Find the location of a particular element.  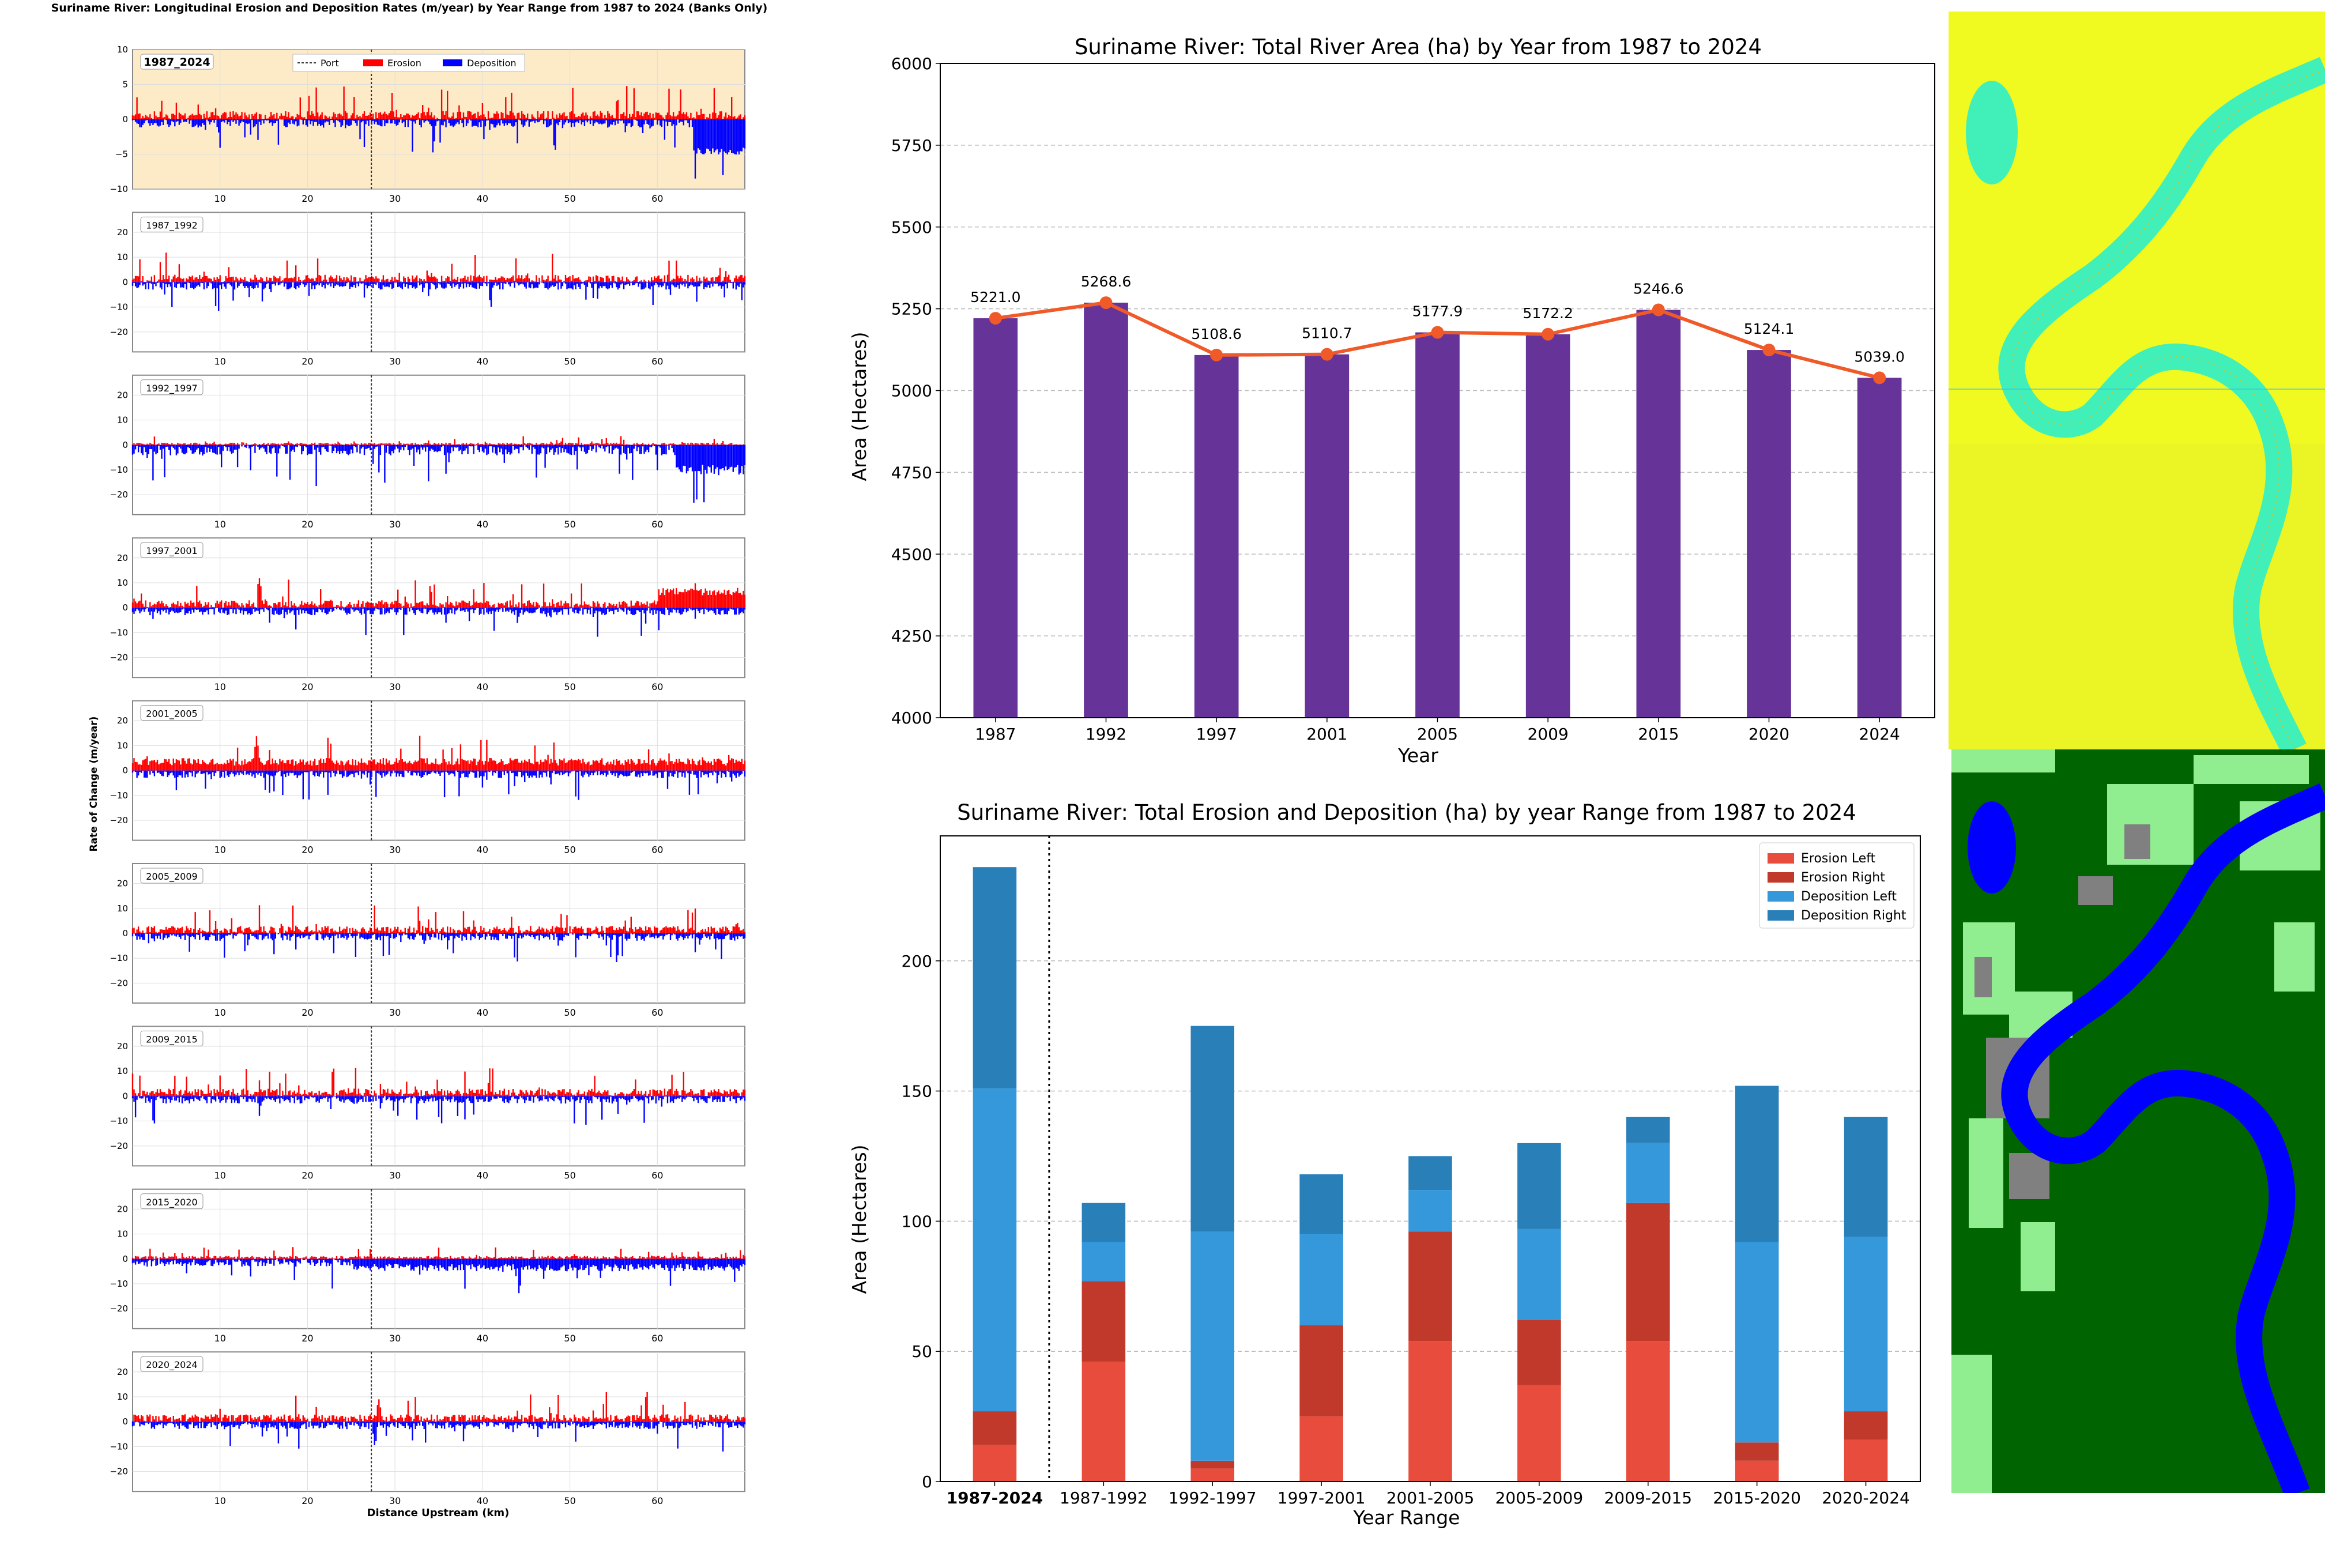

area-y-tick-label: 5000 is located at coordinates (911, 391).